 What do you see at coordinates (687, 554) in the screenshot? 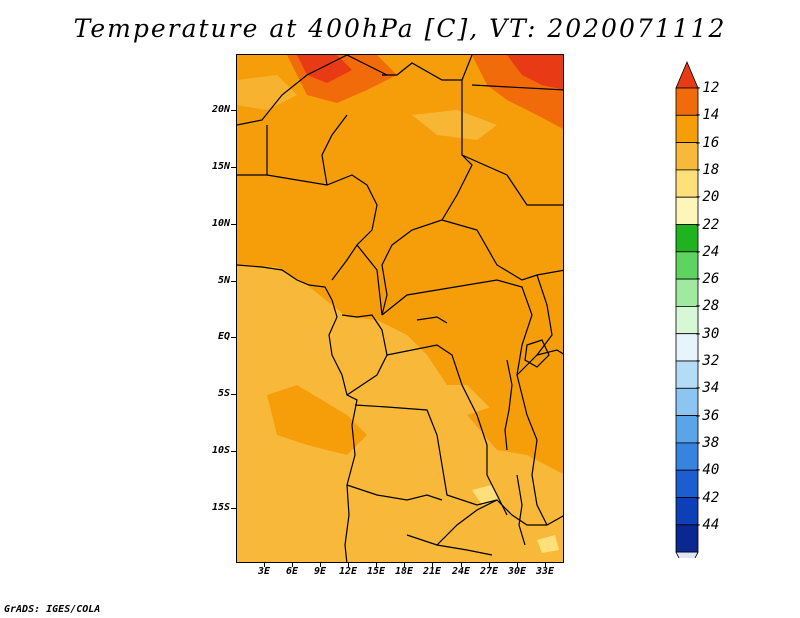
I see `colorbar-bottom-arrow` at bounding box center [687, 554].